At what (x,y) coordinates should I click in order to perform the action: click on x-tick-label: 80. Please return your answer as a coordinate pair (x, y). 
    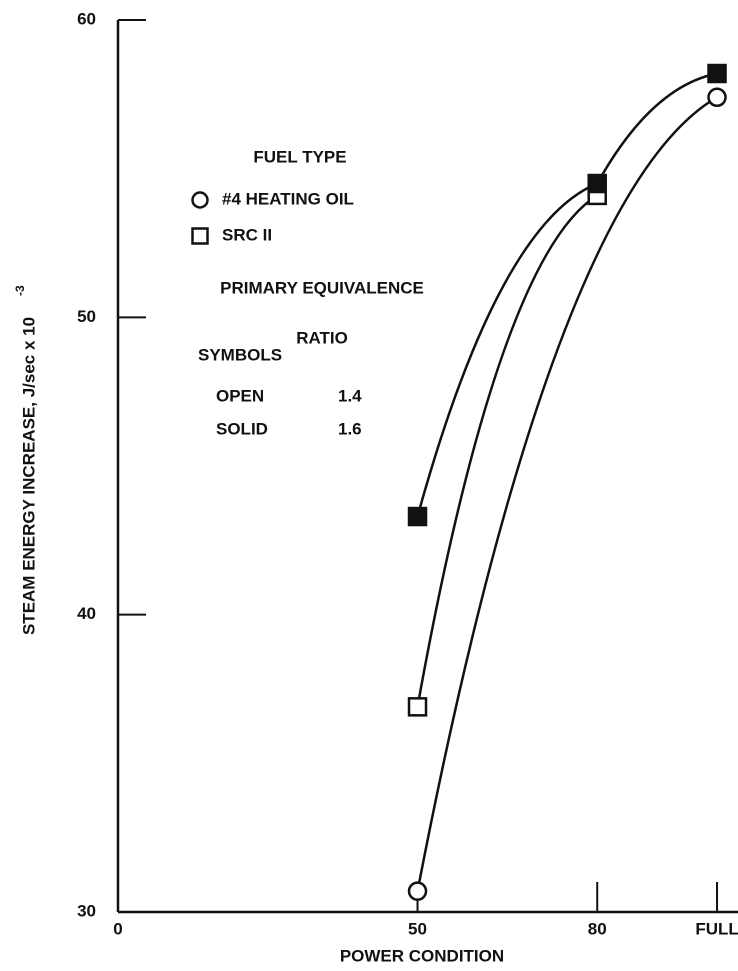
    Looking at the image, I should click on (597, 928).